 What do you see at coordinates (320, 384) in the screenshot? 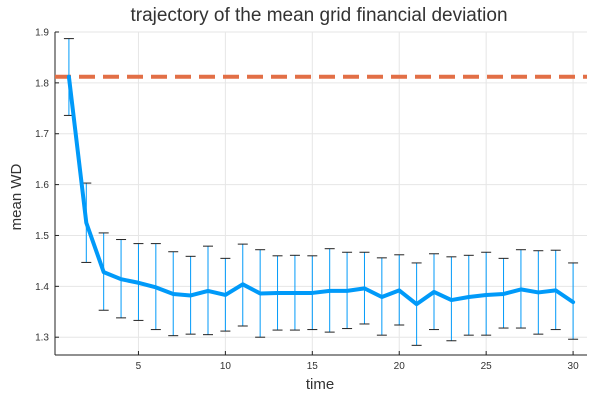
I see `x-axis-label: time` at bounding box center [320, 384].